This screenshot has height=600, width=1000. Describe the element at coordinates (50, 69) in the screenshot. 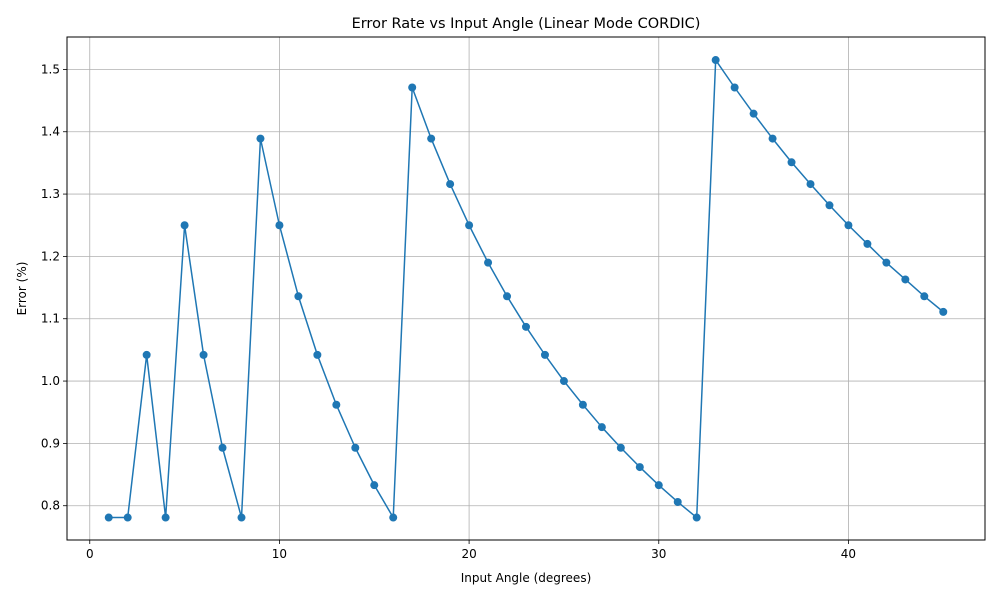

I see `y-tick-label: 1.5` at that location.